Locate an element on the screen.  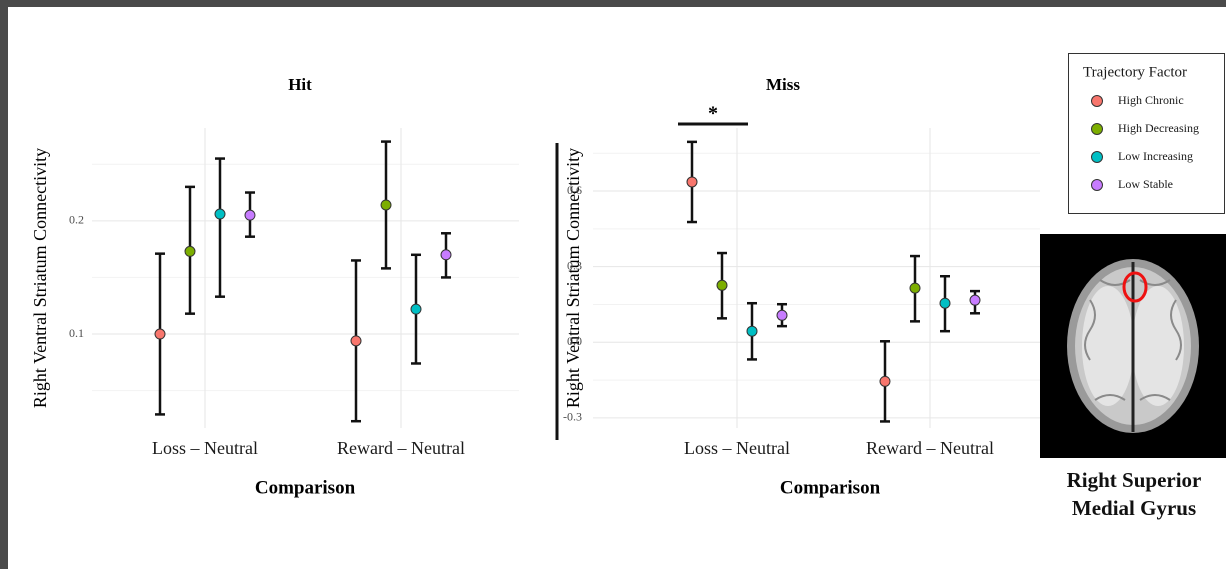
legend-label: High Chronic is located at coordinates (1151, 100).